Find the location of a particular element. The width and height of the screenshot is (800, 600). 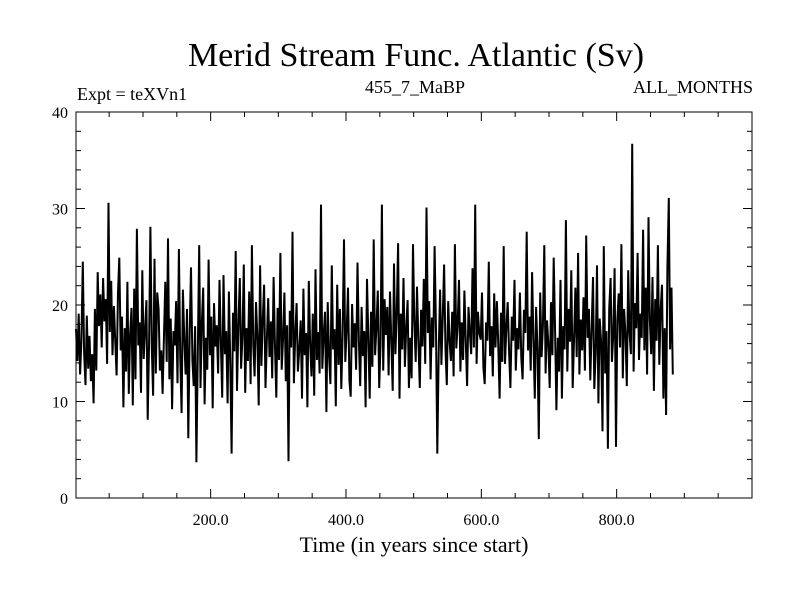

x-tick-label: 600.0 is located at coordinates (481, 520).